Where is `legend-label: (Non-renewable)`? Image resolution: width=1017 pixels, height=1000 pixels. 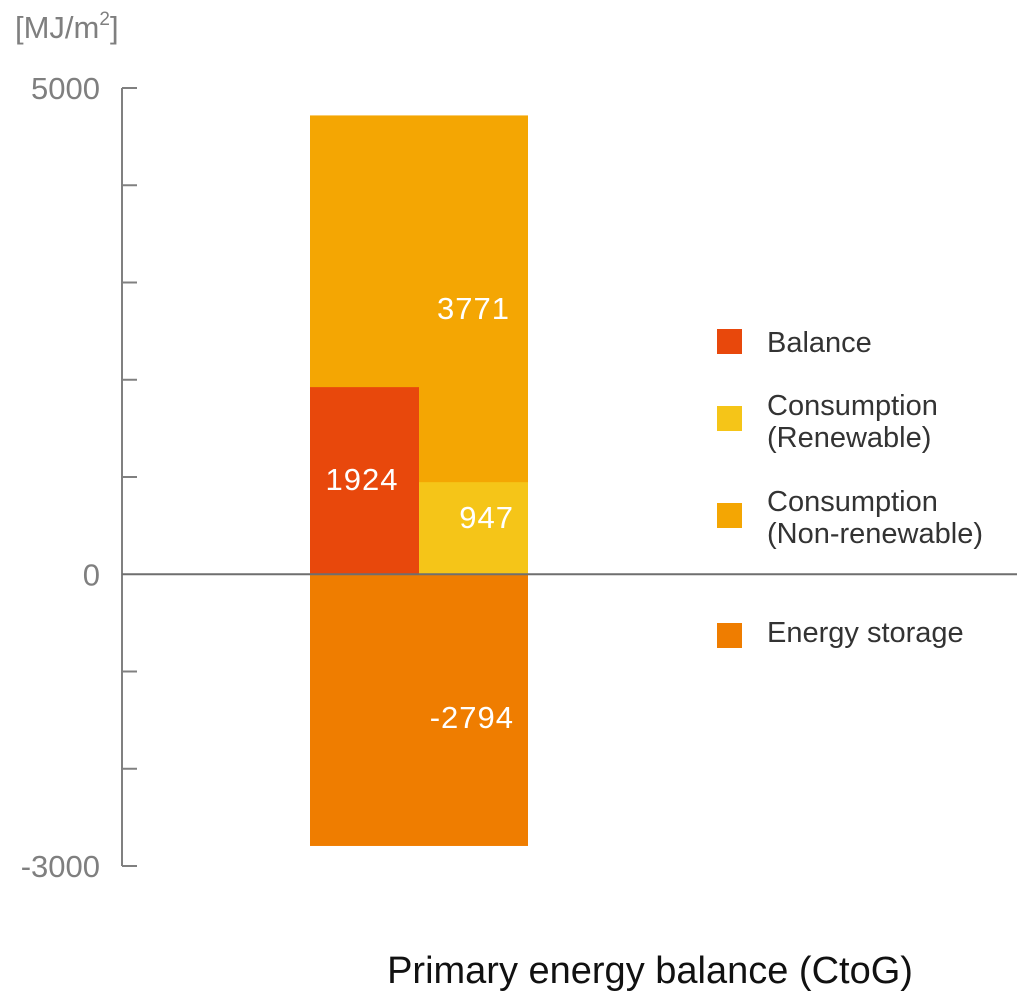
legend-label: (Non-renewable) is located at coordinates (875, 534).